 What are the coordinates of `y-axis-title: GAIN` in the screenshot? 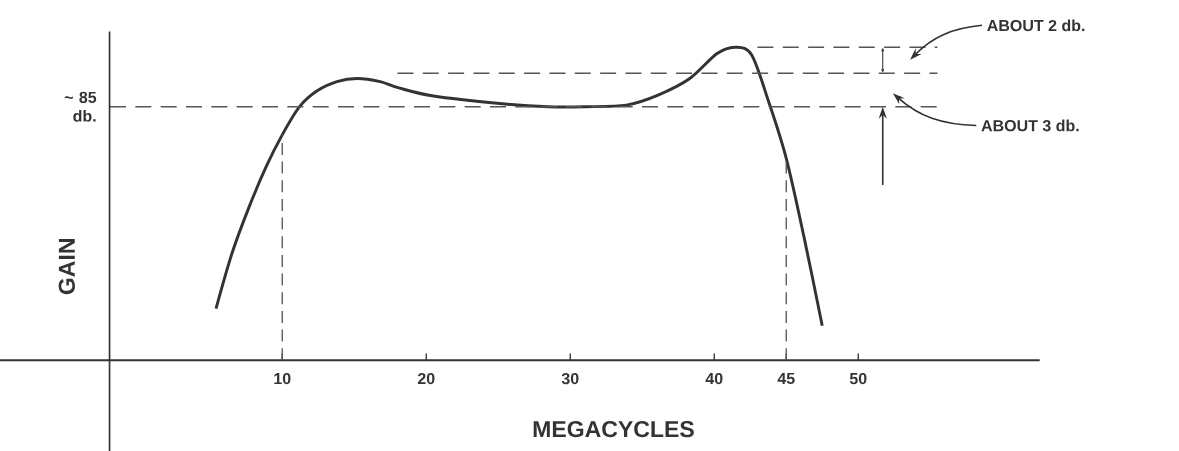 It's located at (66, 267).